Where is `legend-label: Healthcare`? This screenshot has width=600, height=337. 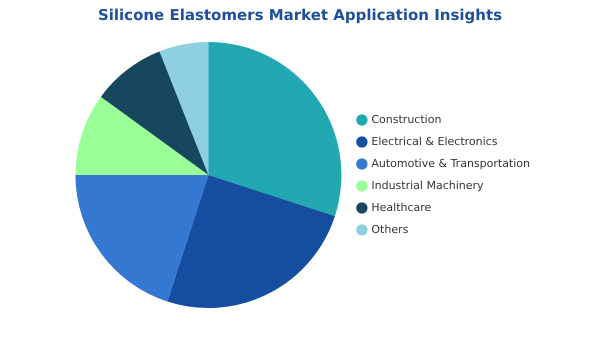
legend-label: Healthcare is located at coordinates (401, 207).